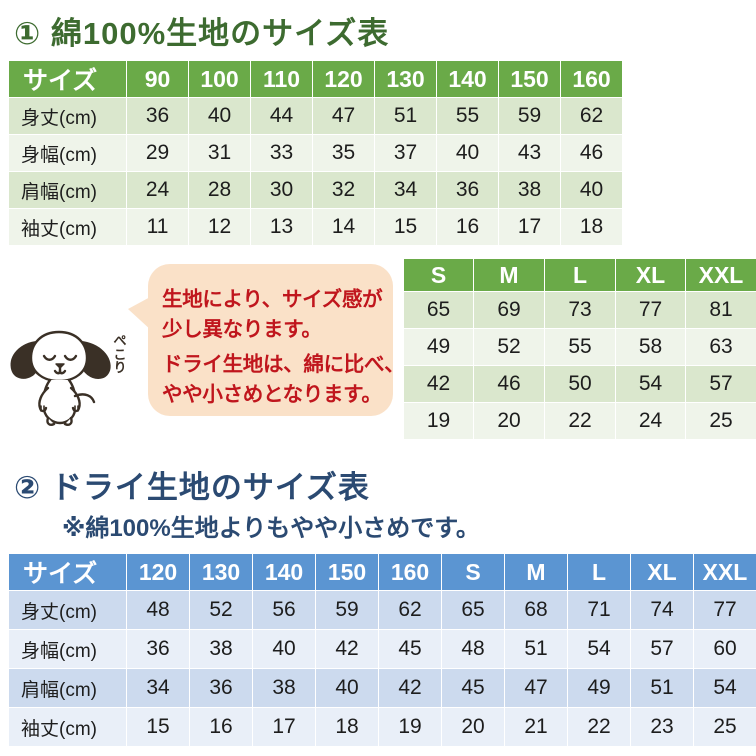  I want to click on cell-value: 56, so click(284, 610).